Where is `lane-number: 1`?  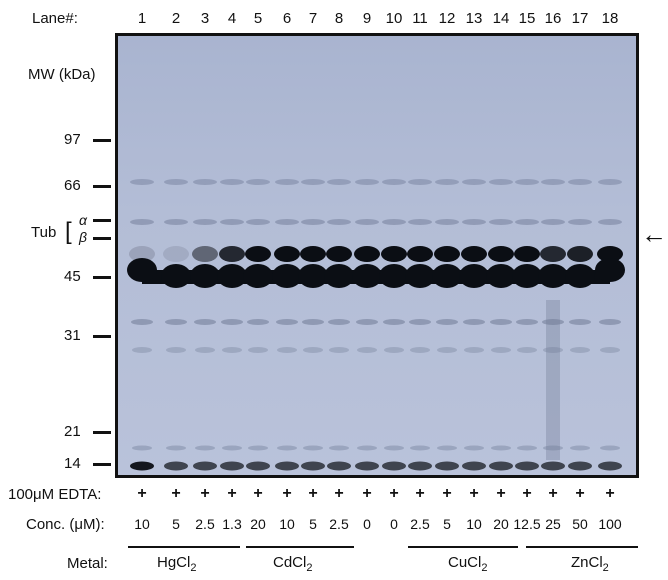 lane-number: 1 is located at coordinates (142, 18).